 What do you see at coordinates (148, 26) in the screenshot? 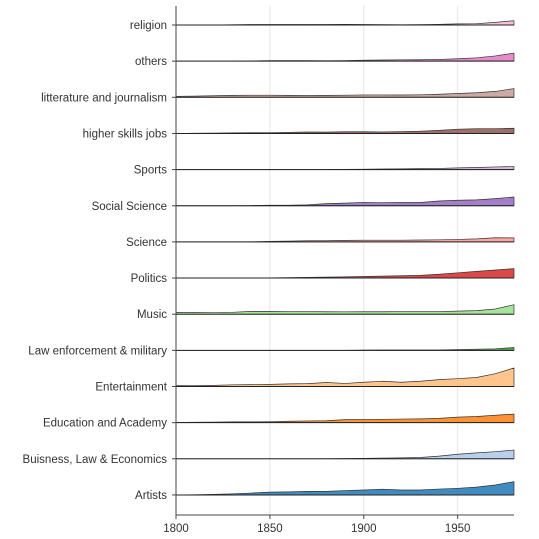
I see `category-label-religion: religion` at bounding box center [148, 26].